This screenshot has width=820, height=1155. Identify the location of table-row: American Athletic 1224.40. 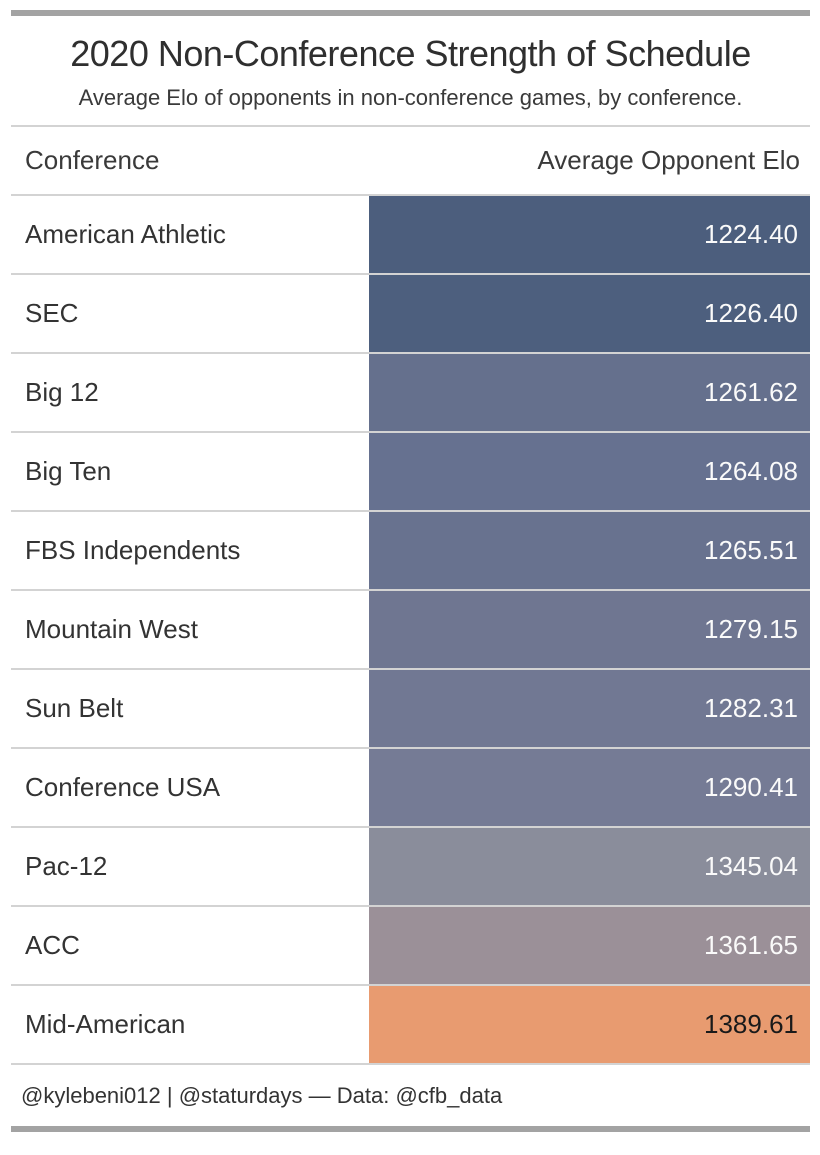
(410, 235).